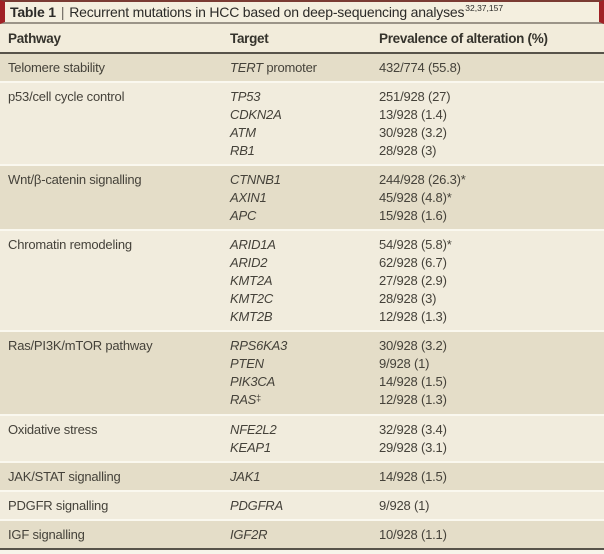 This screenshot has width=604, height=554. Describe the element at coordinates (415, 197) in the screenshot. I see `prevalence-value: 45/928 (4.8)*` at that location.